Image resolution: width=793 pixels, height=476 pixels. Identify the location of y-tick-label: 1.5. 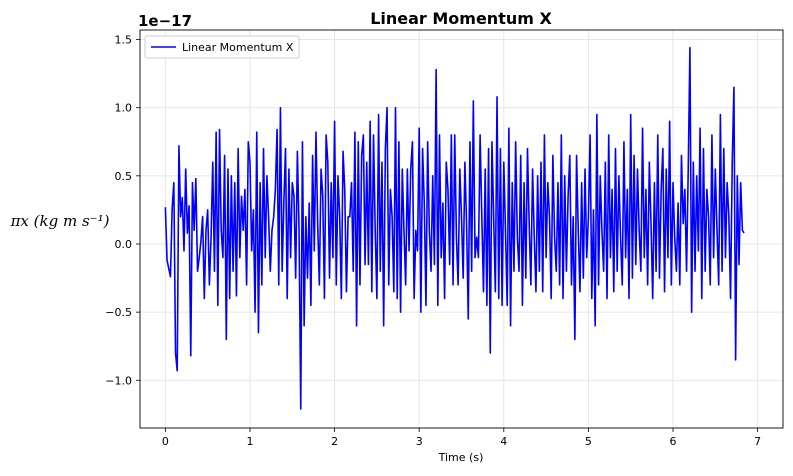
(124, 40).